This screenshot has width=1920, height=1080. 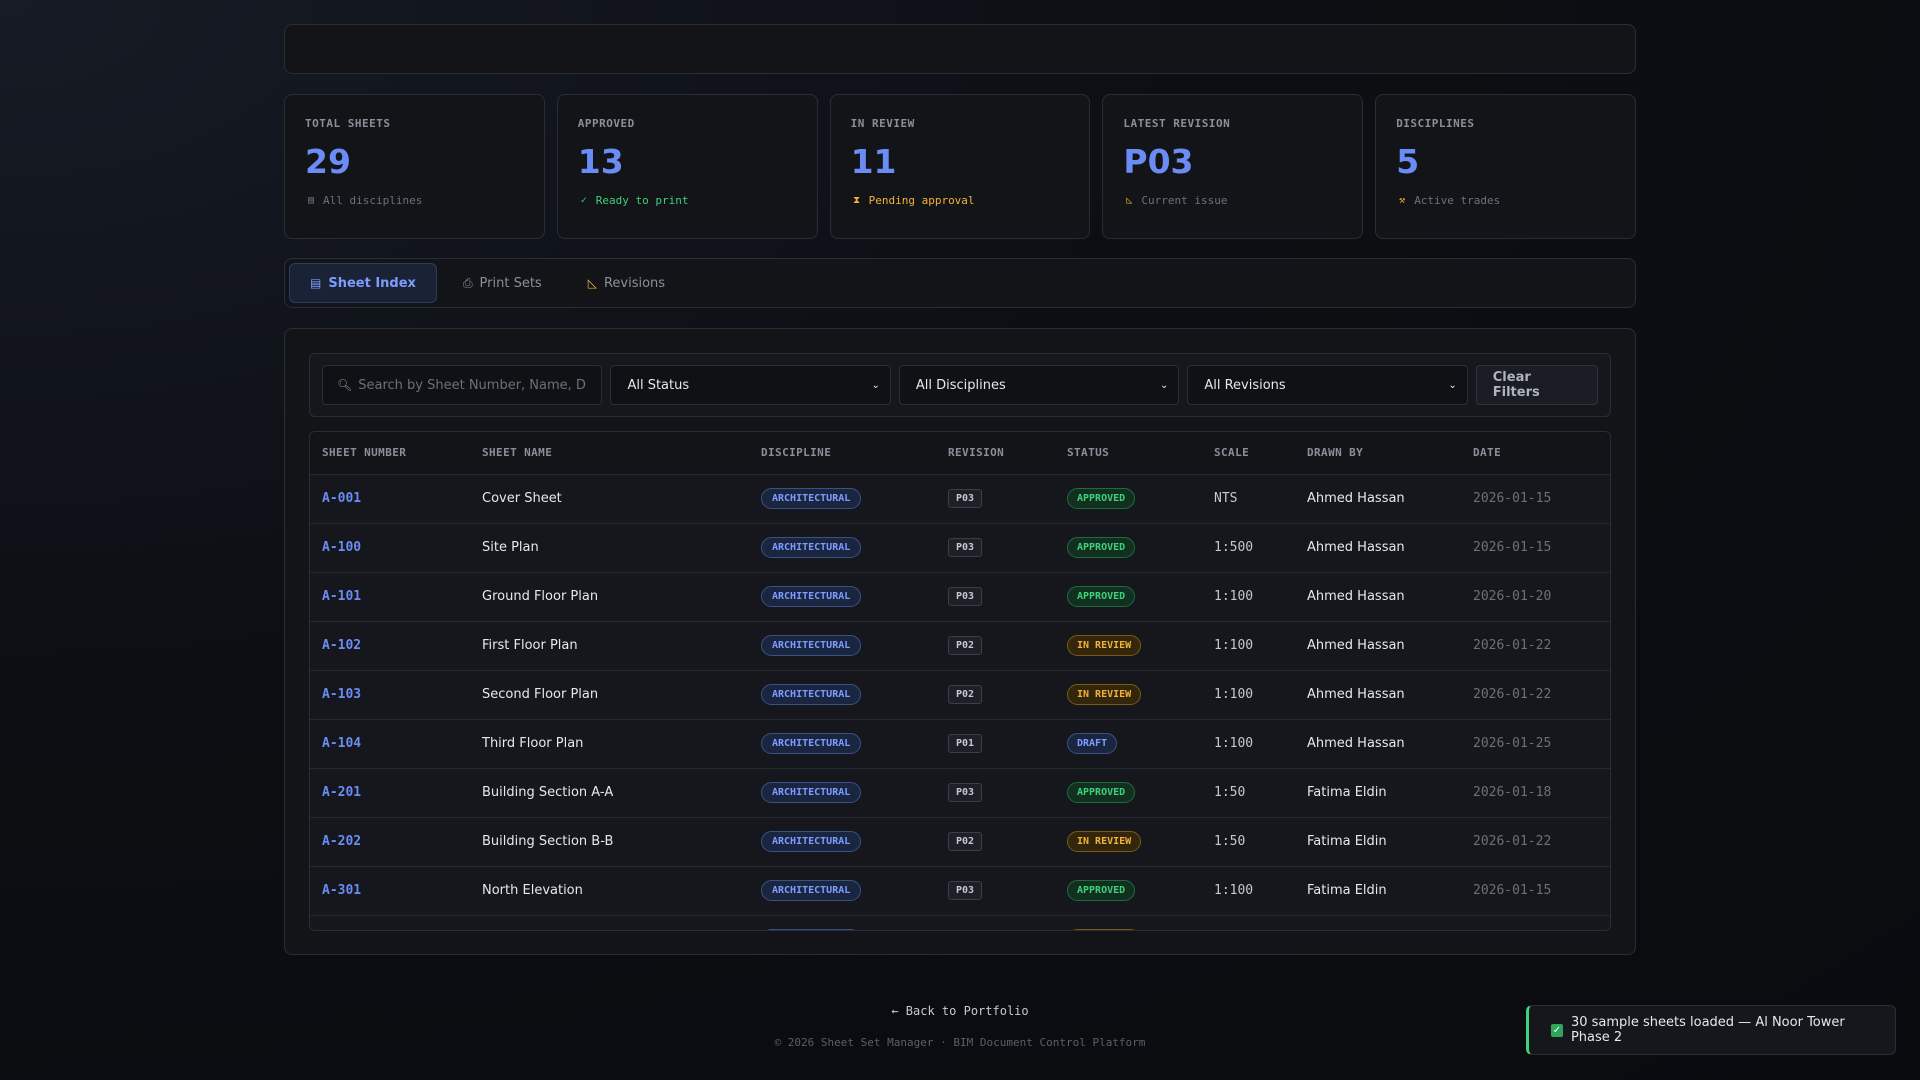 What do you see at coordinates (842, 453) in the screenshot?
I see `column-header: DISCIPLINE` at bounding box center [842, 453].